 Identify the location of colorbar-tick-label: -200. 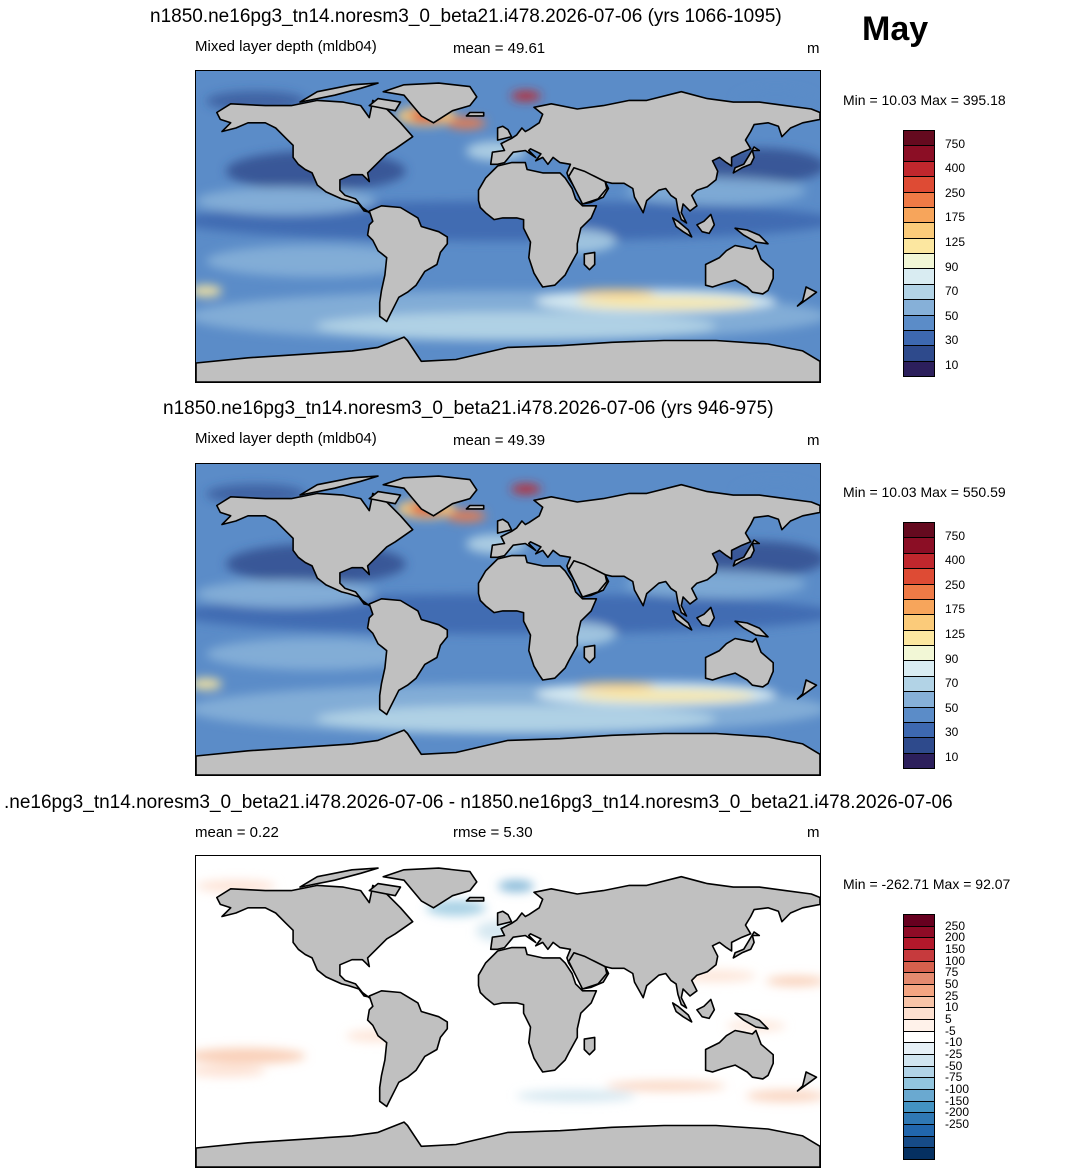
(957, 1112).